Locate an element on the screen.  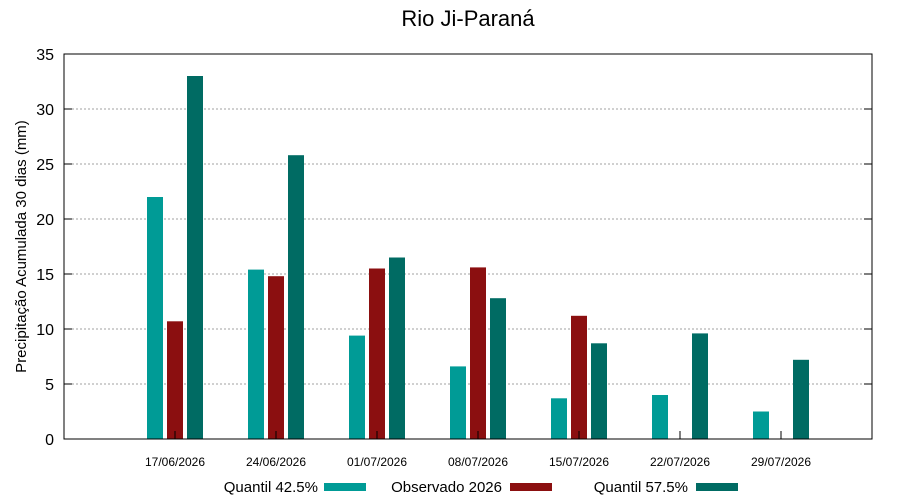
x-tick-label: 08/07/2026 is located at coordinates (478, 462).